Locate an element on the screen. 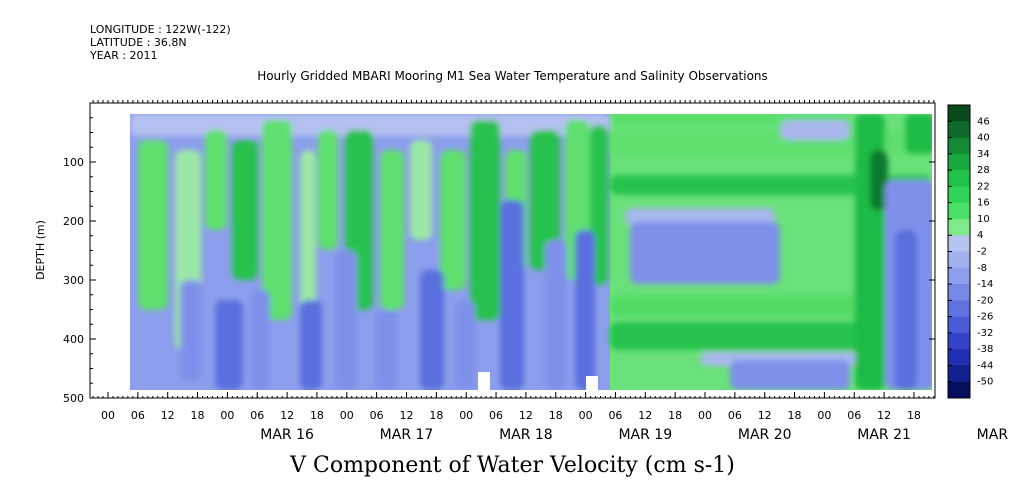  colorbar-label: 46 is located at coordinates (983, 121).